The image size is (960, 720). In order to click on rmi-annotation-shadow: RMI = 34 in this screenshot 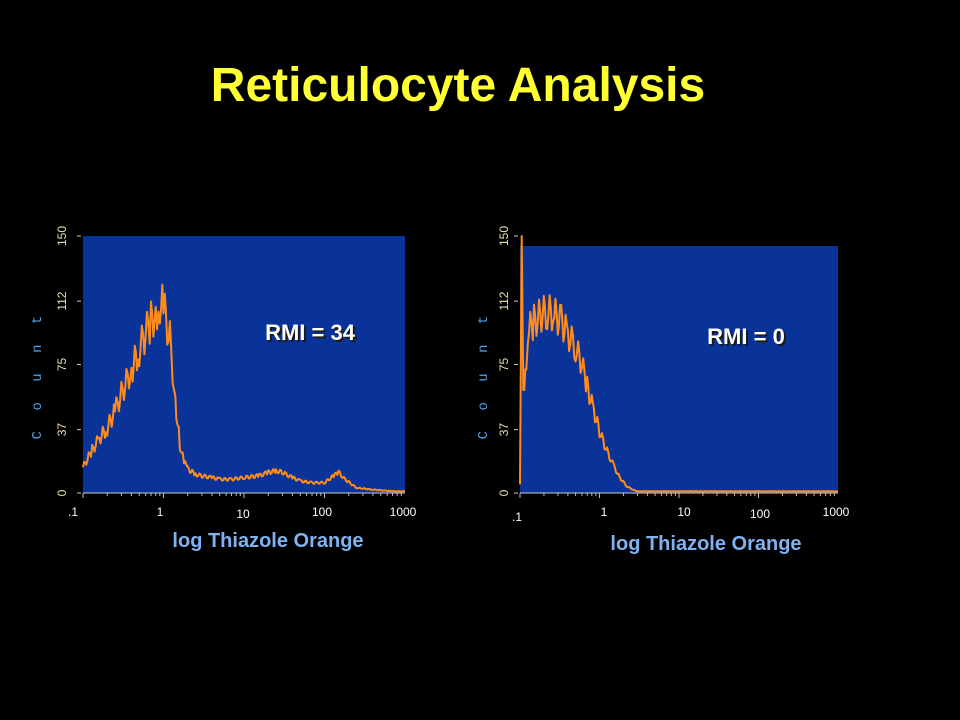, I will do `click(312, 334)`.